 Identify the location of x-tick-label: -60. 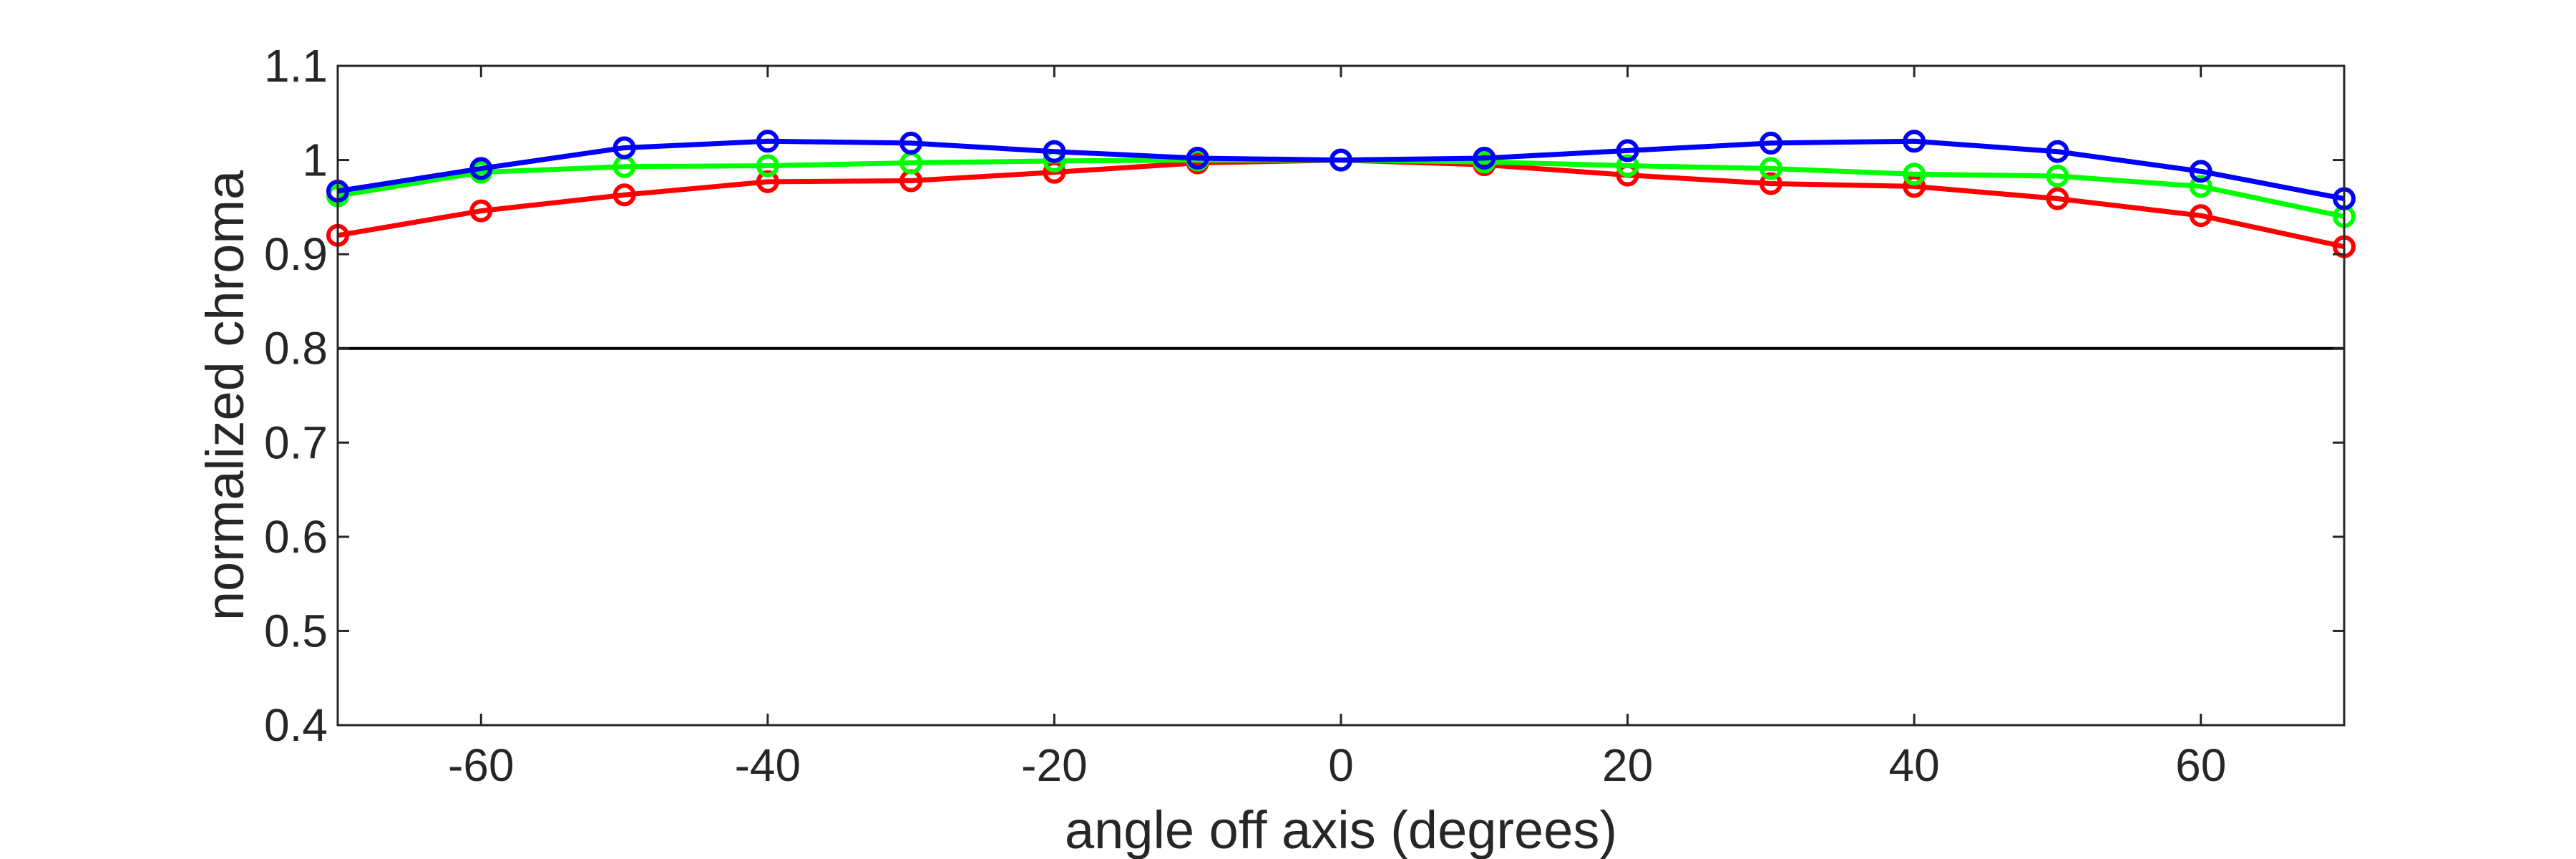
(481, 765).